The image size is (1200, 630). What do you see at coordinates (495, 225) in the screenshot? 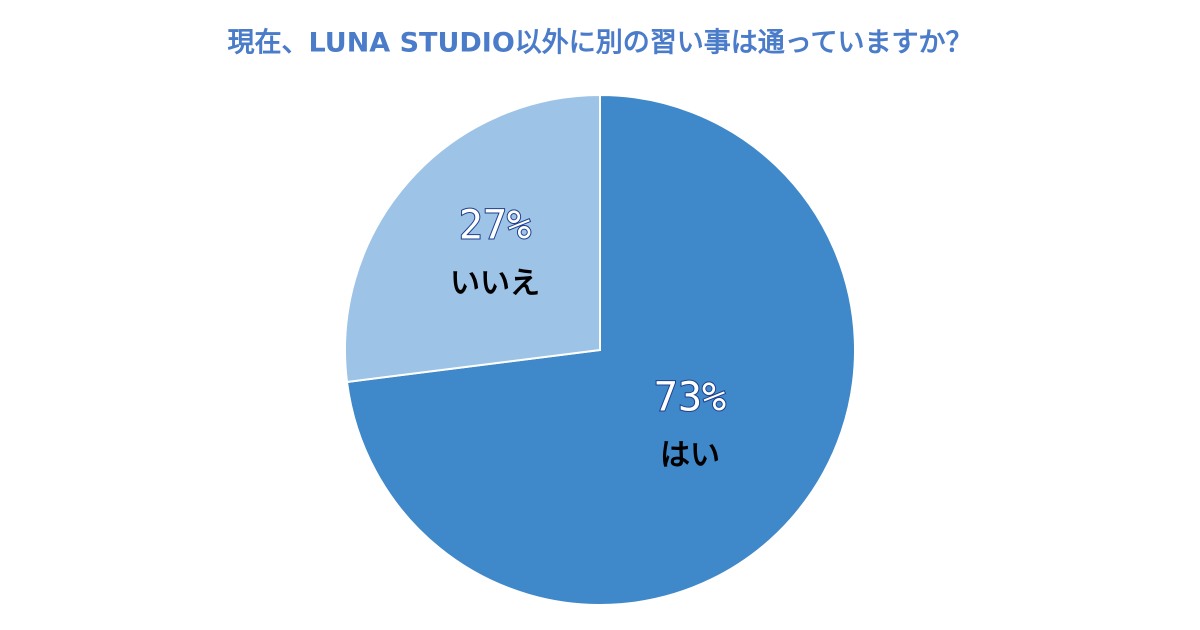
I see `value-label: 27%` at bounding box center [495, 225].